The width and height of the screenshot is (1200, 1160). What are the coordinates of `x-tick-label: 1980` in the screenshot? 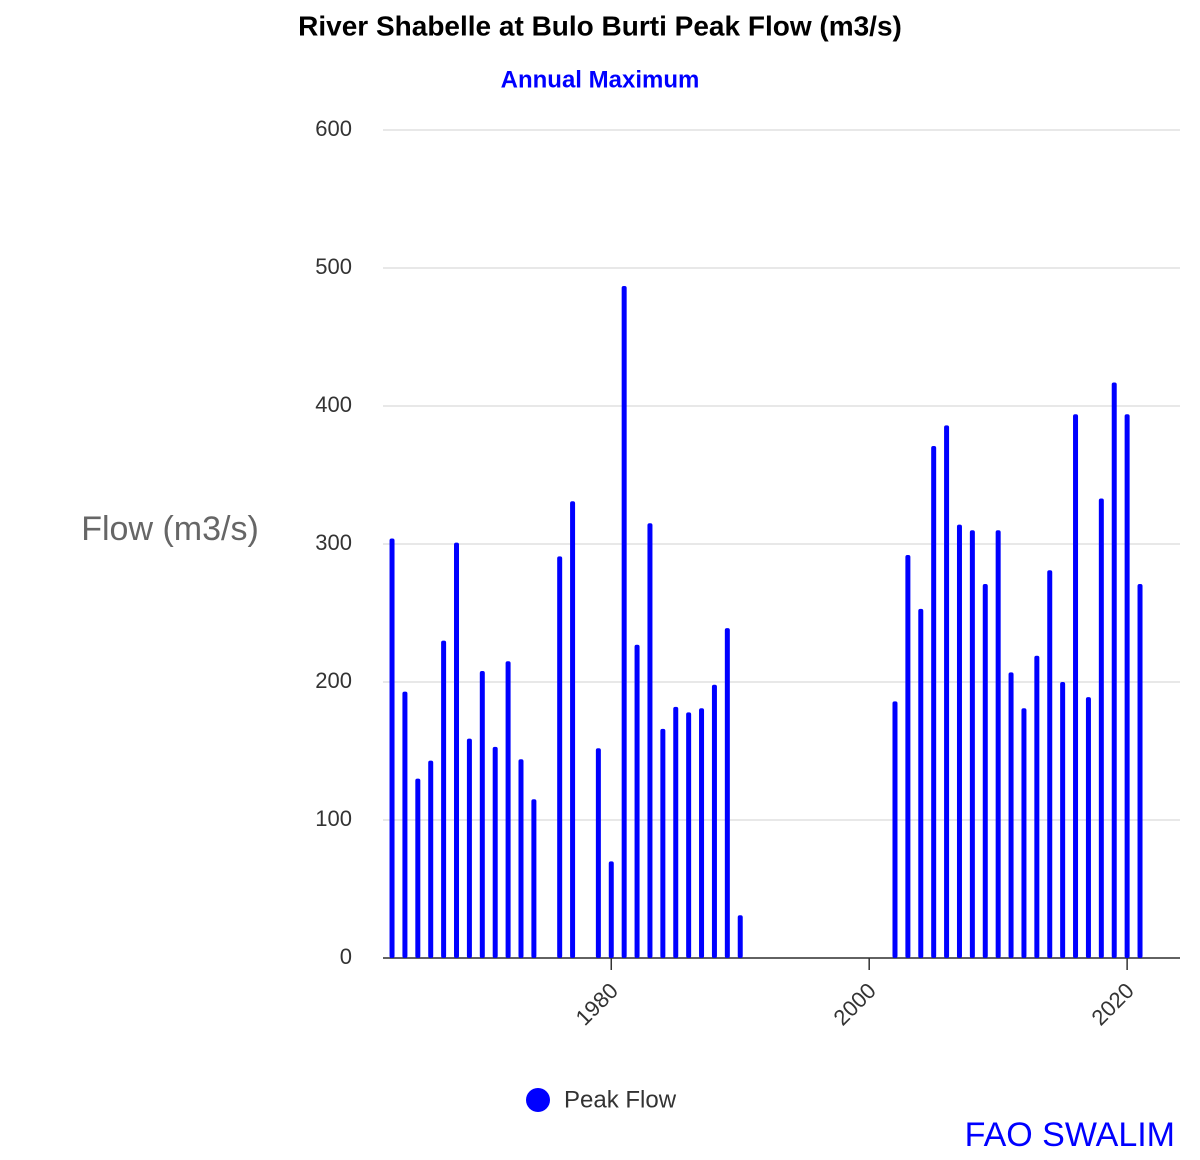 It's located at (597, 1004).